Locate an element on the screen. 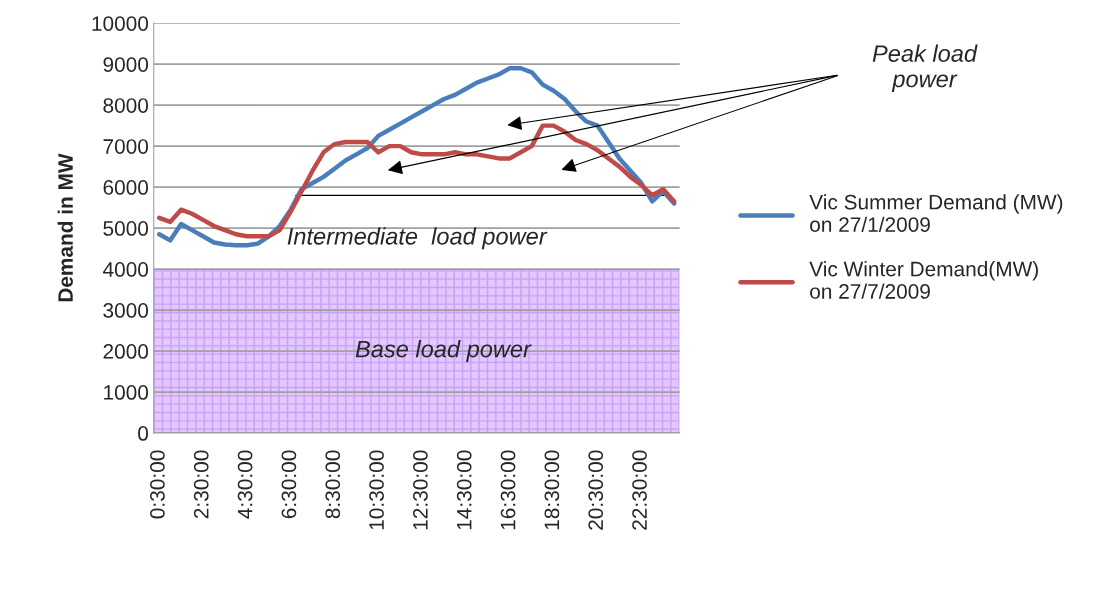 The width and height of the screenshot is (1098, 594). x-tick-label: 10:30:00 is located at coordinates (376, 490).